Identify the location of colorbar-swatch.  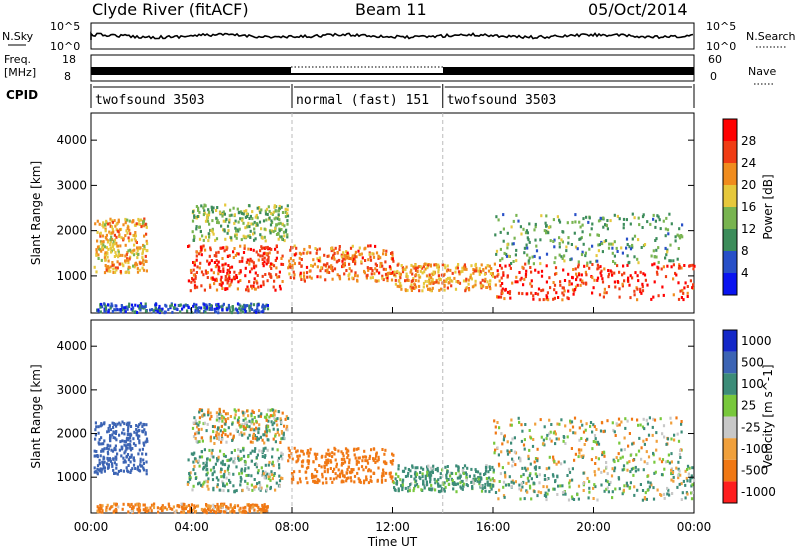
(730, 262).